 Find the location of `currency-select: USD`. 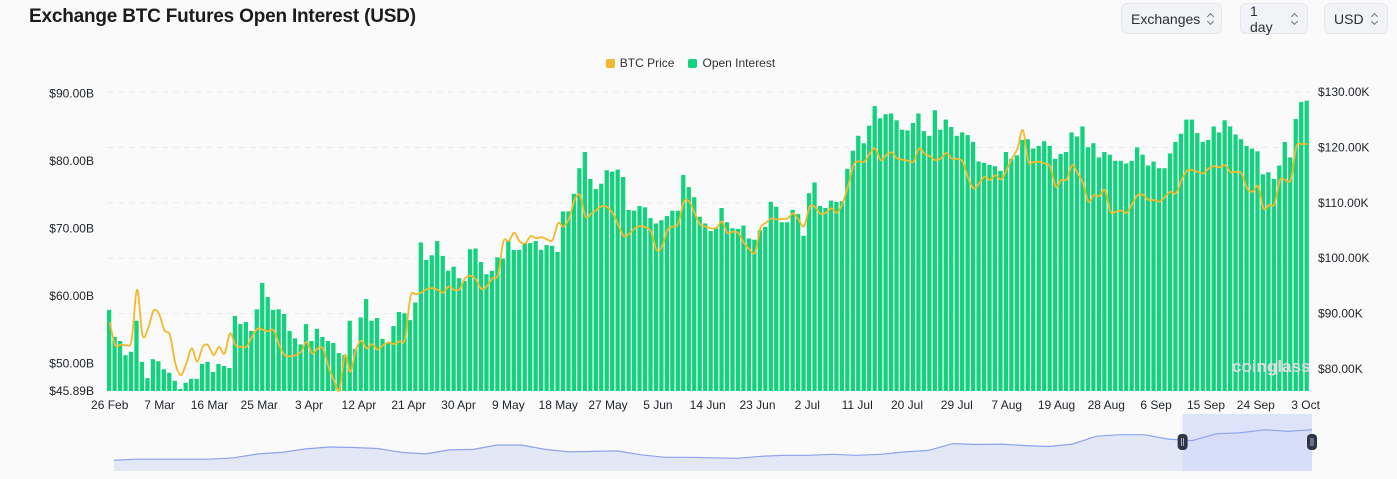

currency-select: USD is located at coordinates (1356, 18).